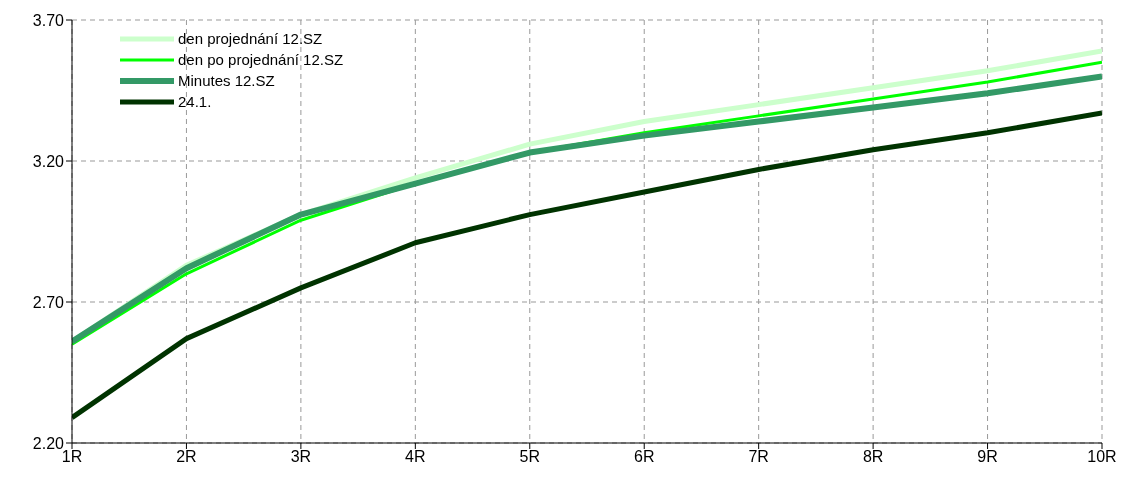 The image size is (1130, 481). What do you see at coordinates (226, 80) in the screenshot?
I see `legend-label: Minutes 12.SZ` at bounding box center [226, 80].